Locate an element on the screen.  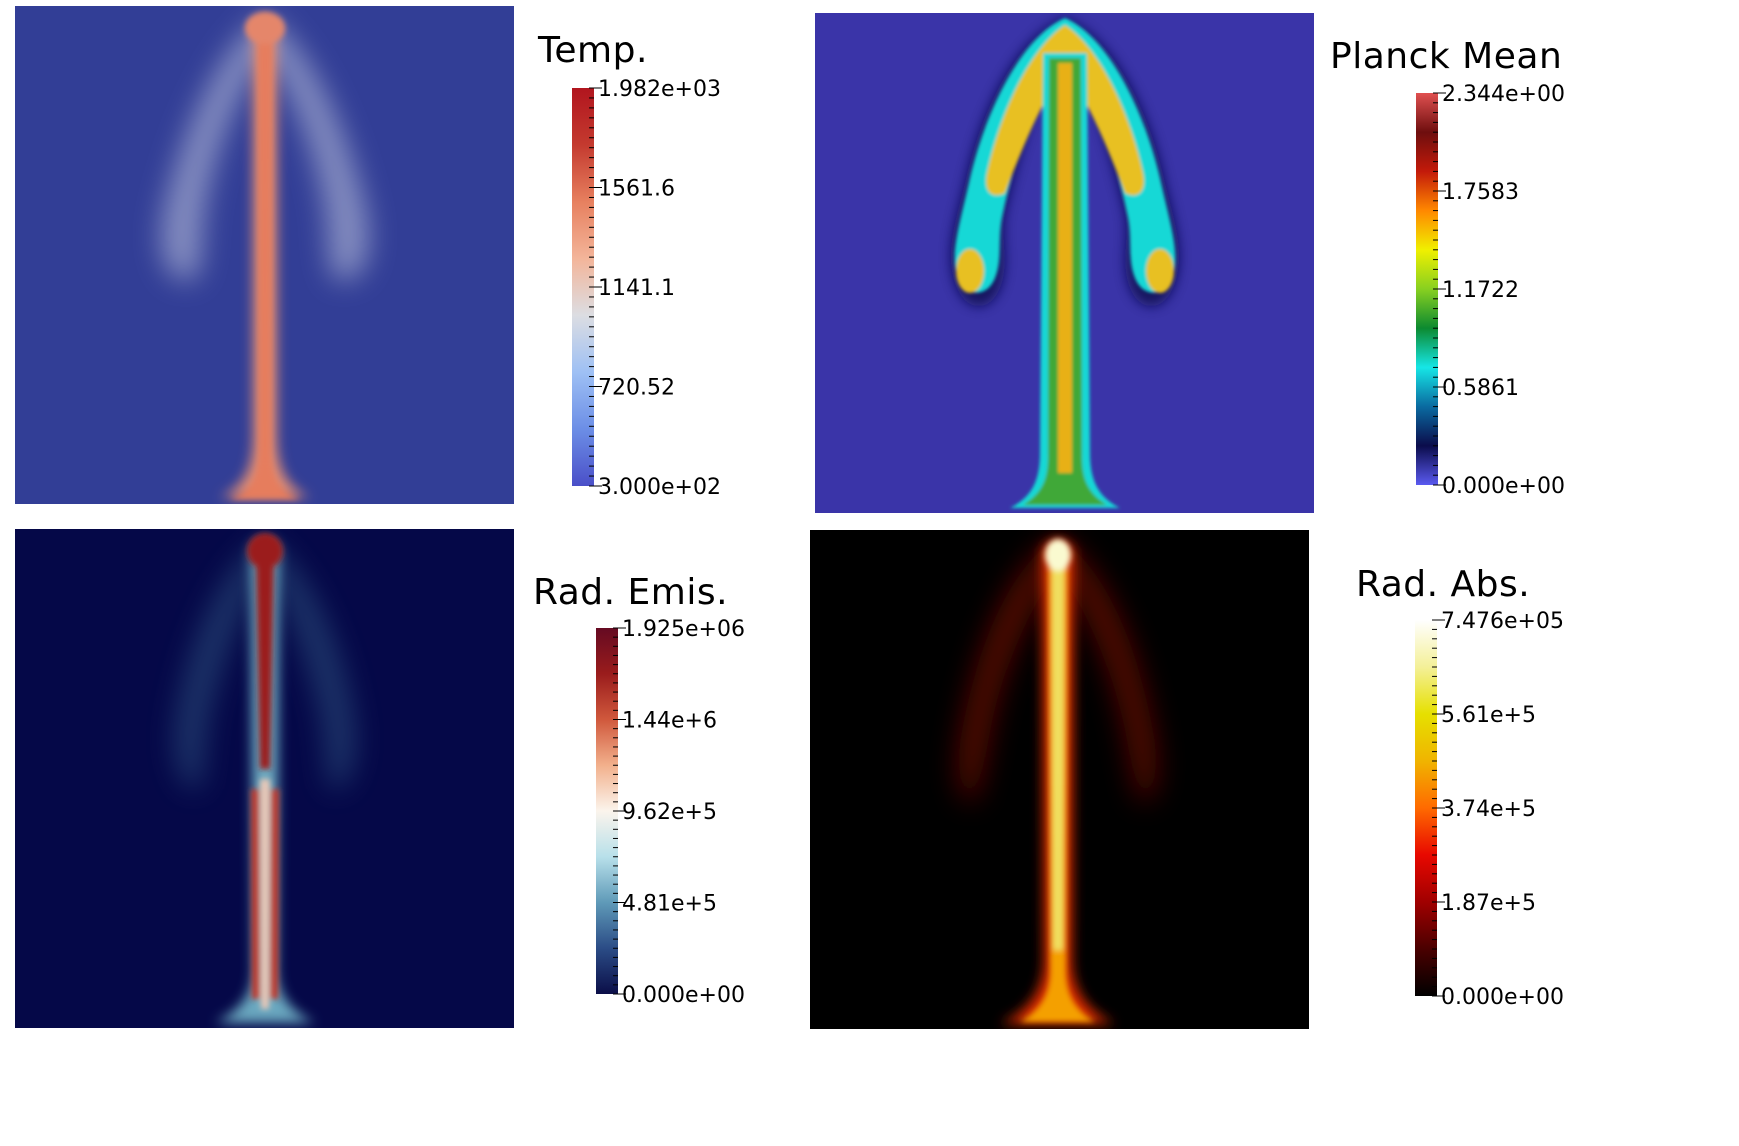
planck-mean-colorbar-label: 1.1722 is located at coordinates (1480, 290).